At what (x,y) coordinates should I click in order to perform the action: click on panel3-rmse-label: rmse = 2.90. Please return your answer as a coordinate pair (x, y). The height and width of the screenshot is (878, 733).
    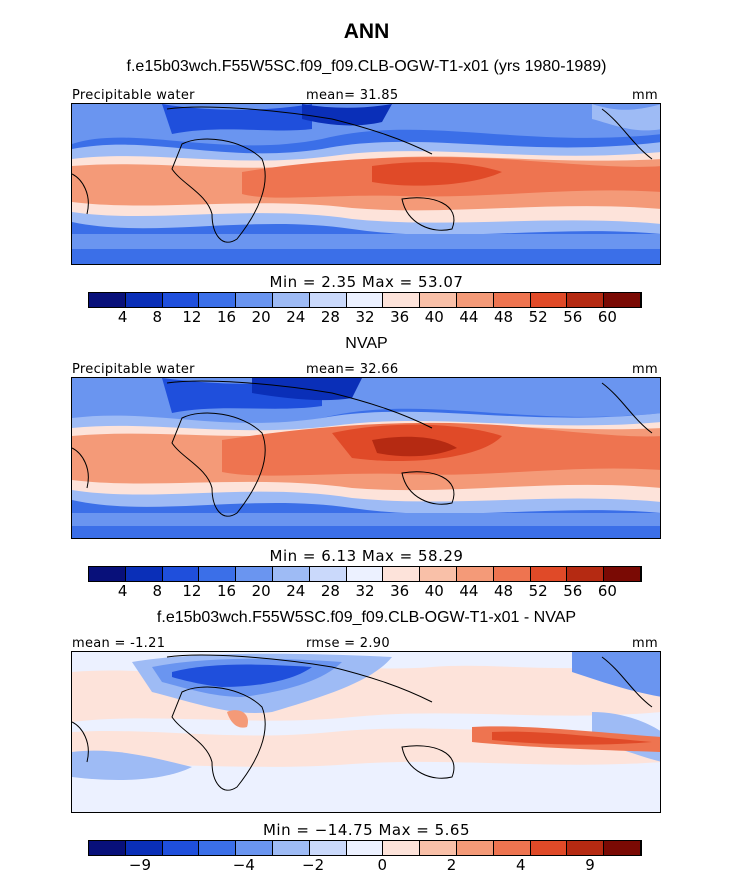
    Looking at the image, I should click on (348, 643).